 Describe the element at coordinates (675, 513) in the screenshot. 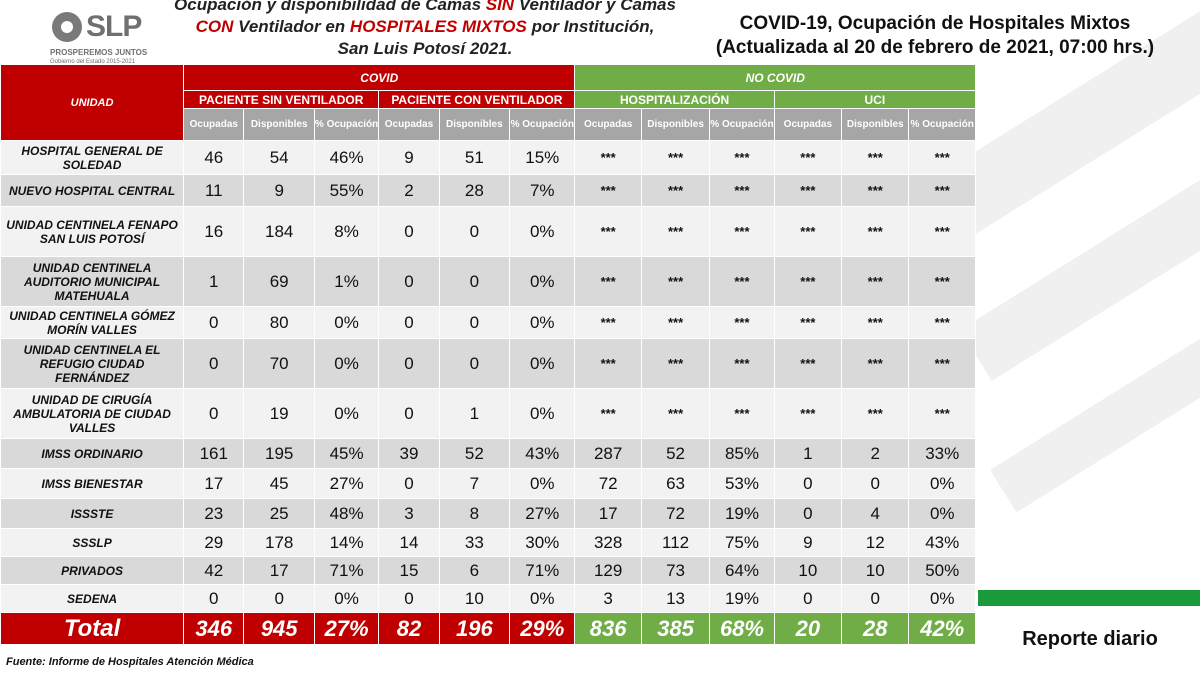

I see `table-cell: 72` at that location.